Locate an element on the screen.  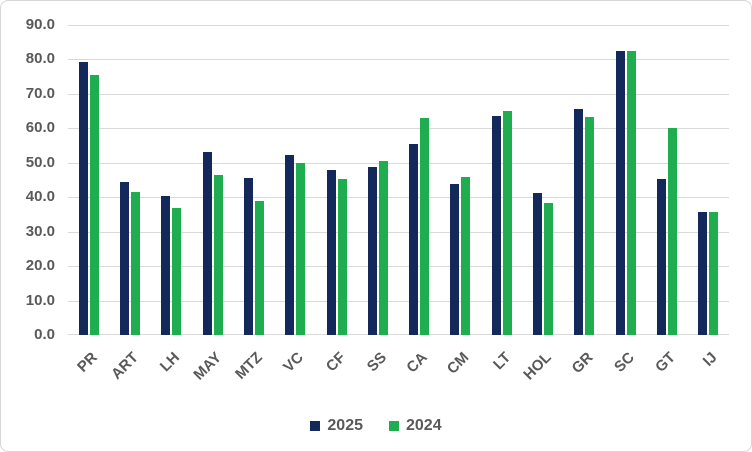
x-axis-label-cf: CF is located at coordinates (335, 362).